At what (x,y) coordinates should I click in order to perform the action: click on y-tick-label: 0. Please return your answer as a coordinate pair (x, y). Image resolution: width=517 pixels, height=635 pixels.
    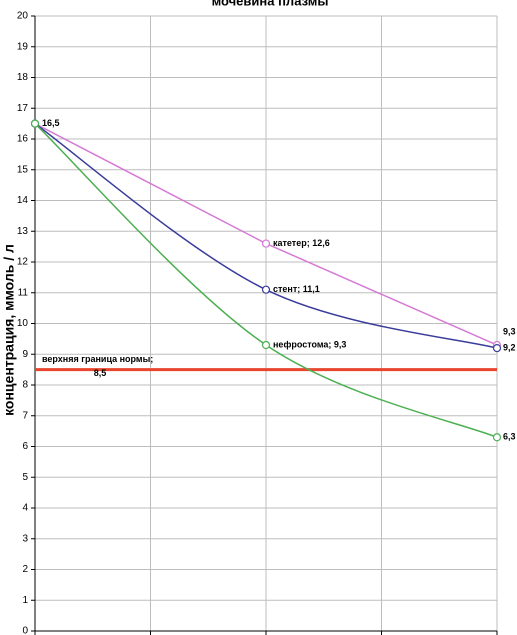
    Looking at the image, I should click on (25, 630).